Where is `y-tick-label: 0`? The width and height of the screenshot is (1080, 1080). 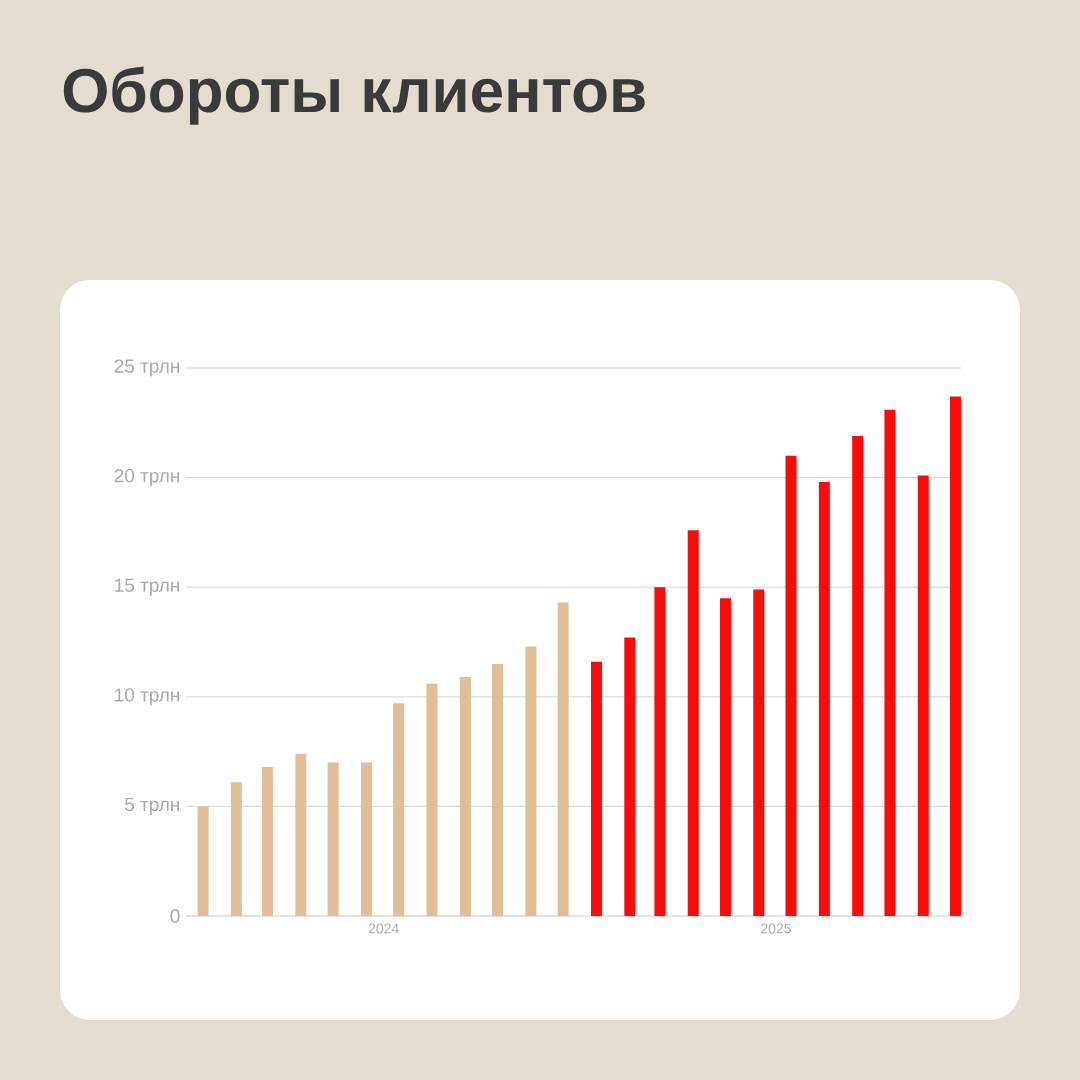
y-tick-label: 0 is located at coordinates (175, 916).